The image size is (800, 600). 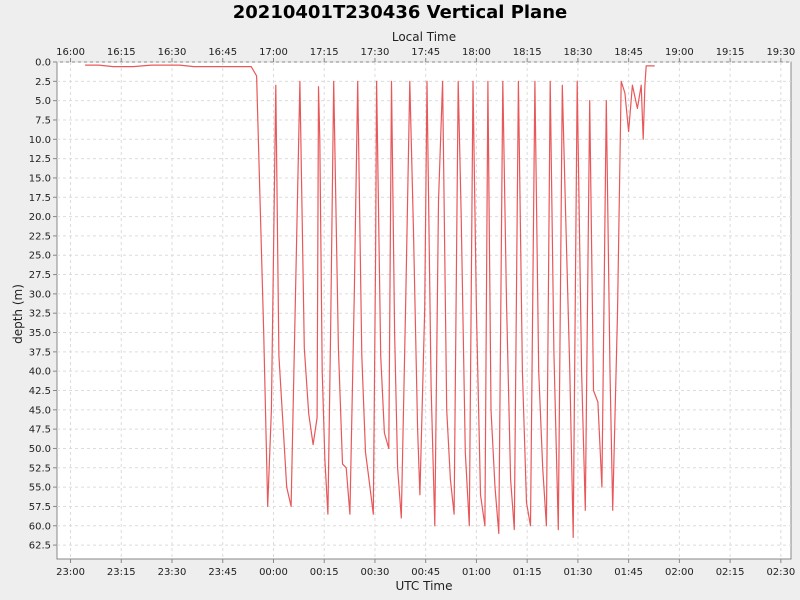 What do you see at coordinates (527, 572) in the screenshot?
I see `x-tick-label: 01:15` at bounding box center [527, 572].